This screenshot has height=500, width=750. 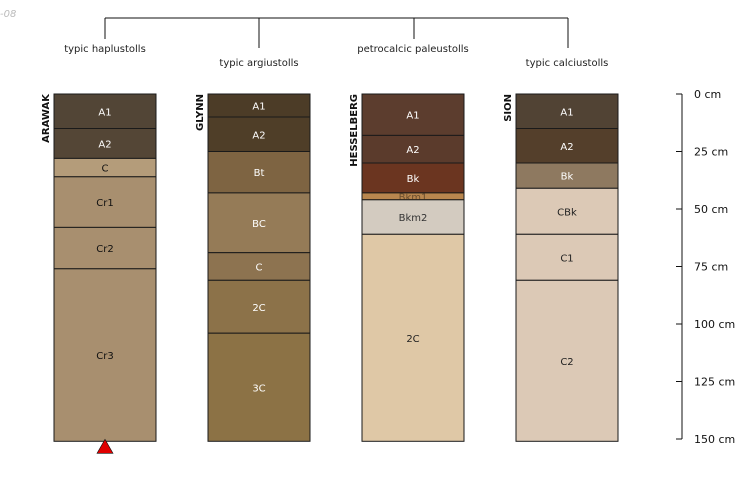 I want to click on scale-tick-label: 75 cm, so click(x=711, y=267).